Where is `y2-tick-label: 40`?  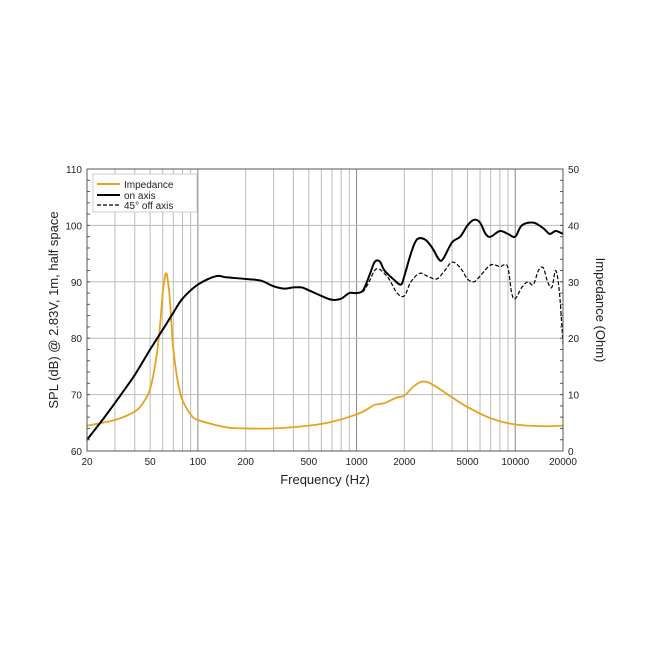 y2-tick-label: 40 is located at coordinates (574, 226).